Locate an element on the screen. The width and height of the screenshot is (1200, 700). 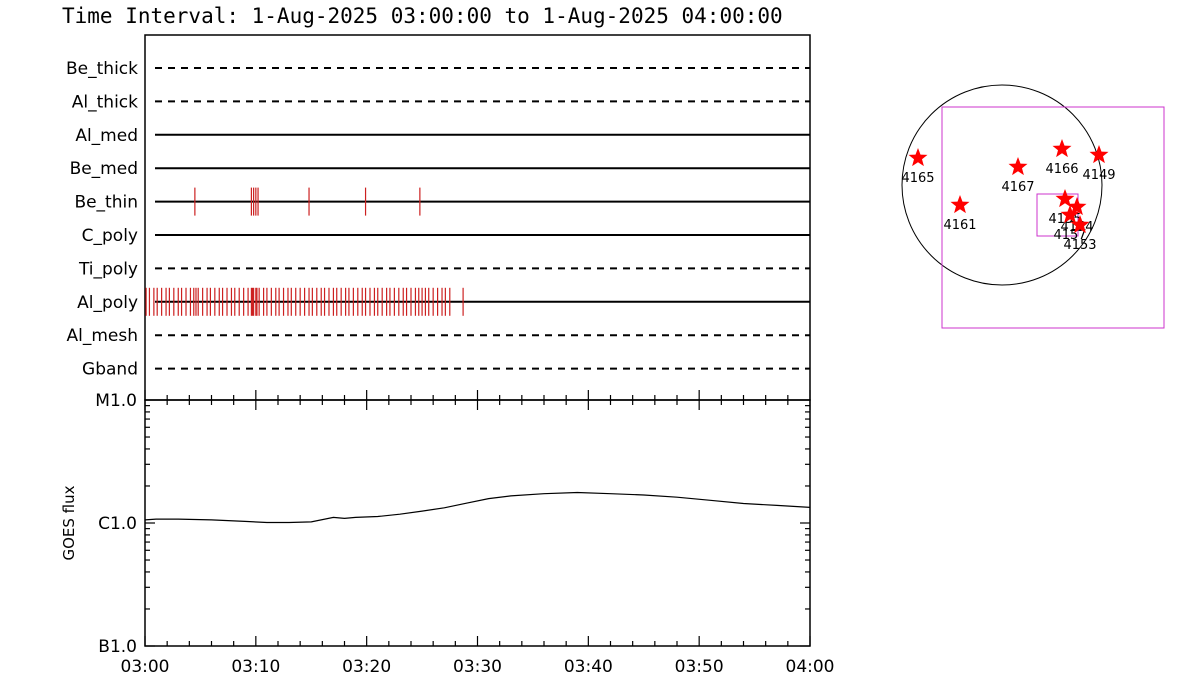
active-region-4161: 4161 is located at coordinates (960, 214).